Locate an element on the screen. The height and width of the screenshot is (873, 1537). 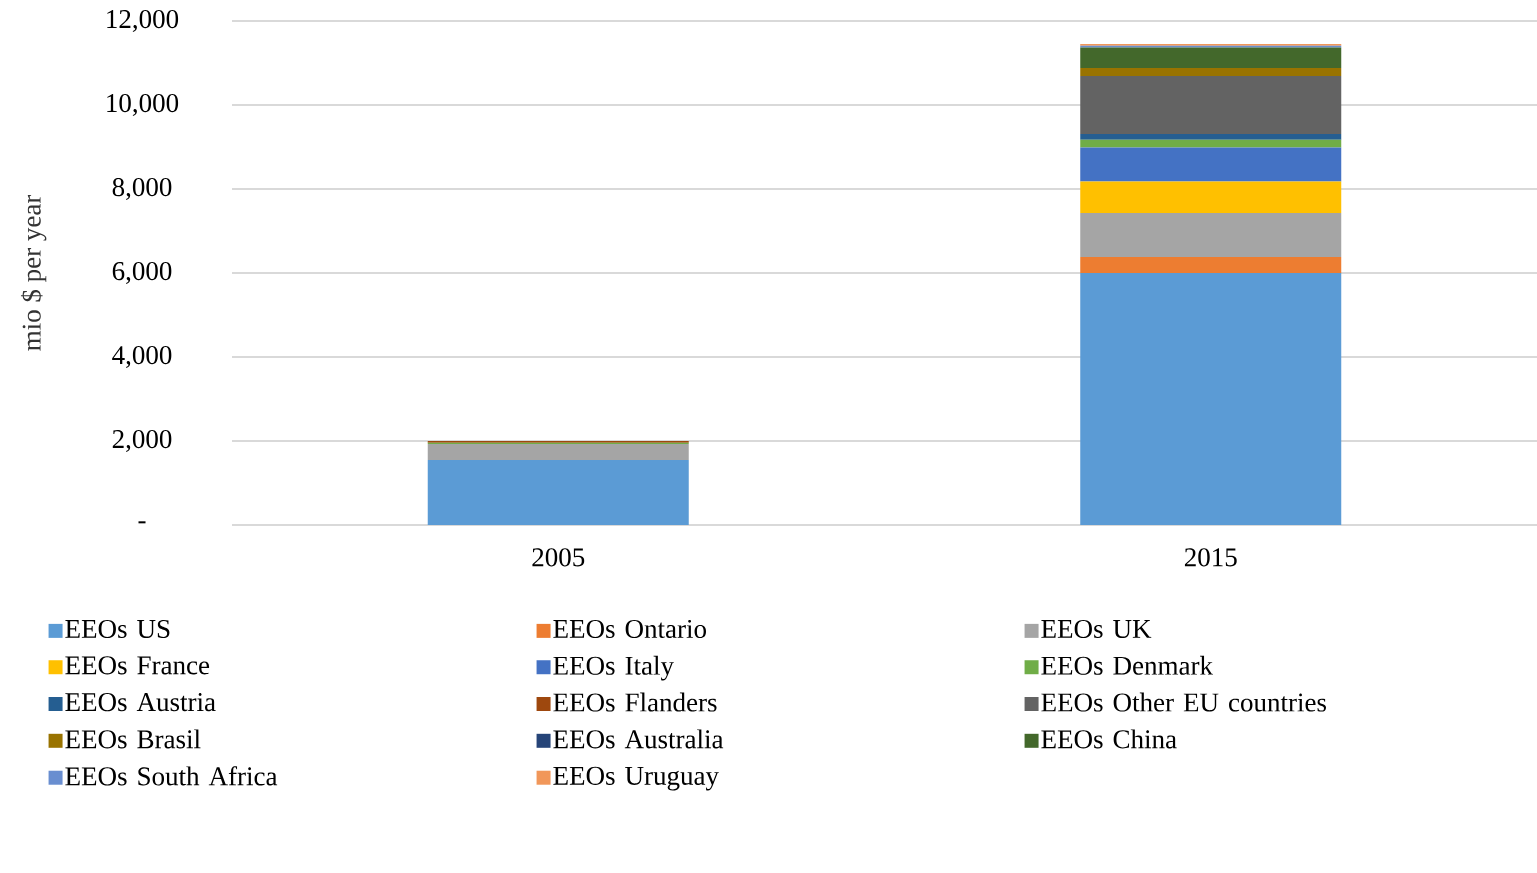
y-axis-title: mio $ per year is located at coordinates (33, 272).